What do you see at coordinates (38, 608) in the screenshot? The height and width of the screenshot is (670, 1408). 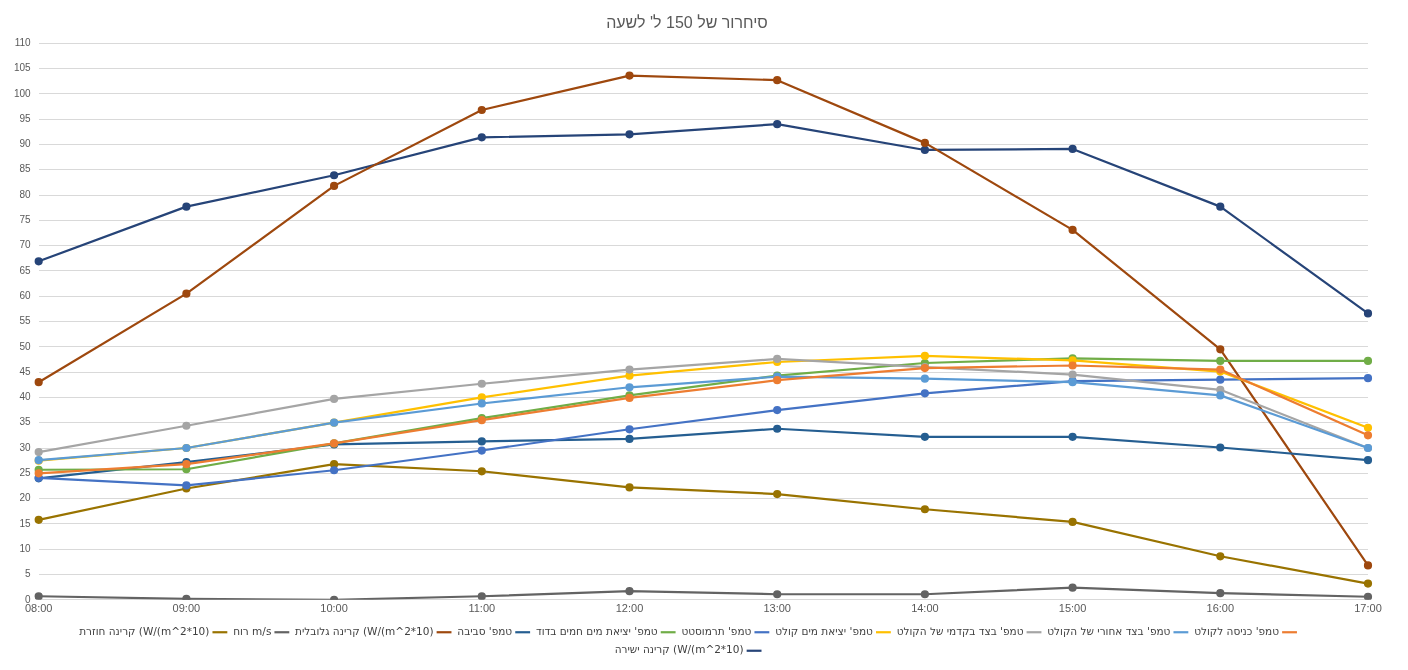 I see `x-tick-label: 08:00` at bounding box center [38, 608].